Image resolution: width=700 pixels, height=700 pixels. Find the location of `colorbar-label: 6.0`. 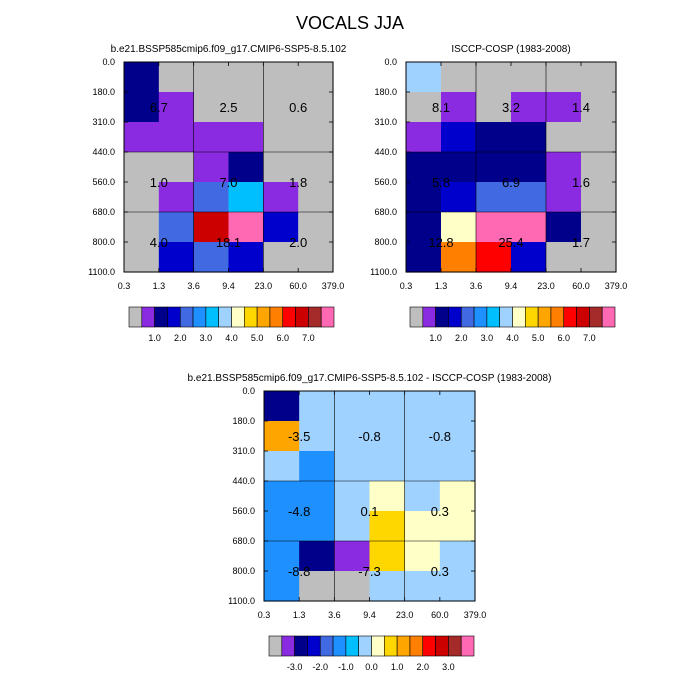

colorbar-label: 6.0 is located at coordinates (282, 338).